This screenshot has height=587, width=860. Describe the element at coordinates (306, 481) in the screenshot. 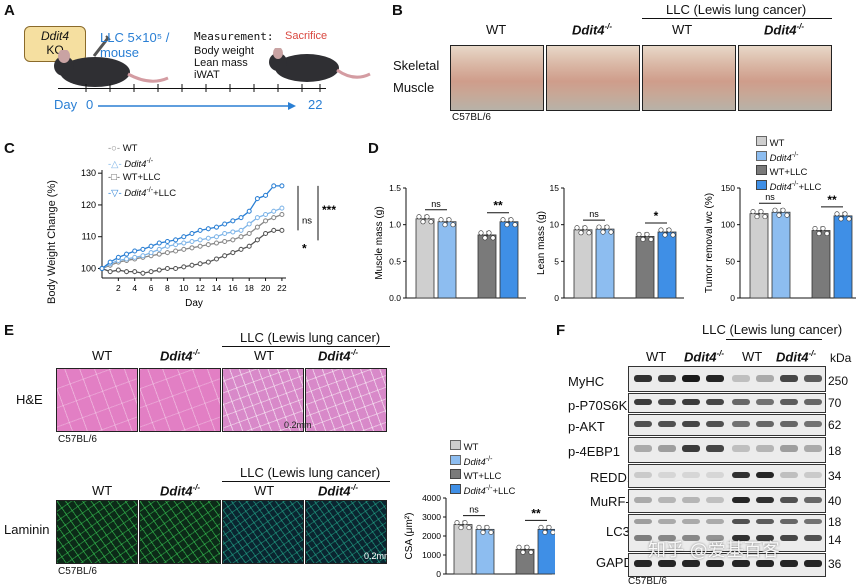

I see `e2-llc-bracket` at that location.